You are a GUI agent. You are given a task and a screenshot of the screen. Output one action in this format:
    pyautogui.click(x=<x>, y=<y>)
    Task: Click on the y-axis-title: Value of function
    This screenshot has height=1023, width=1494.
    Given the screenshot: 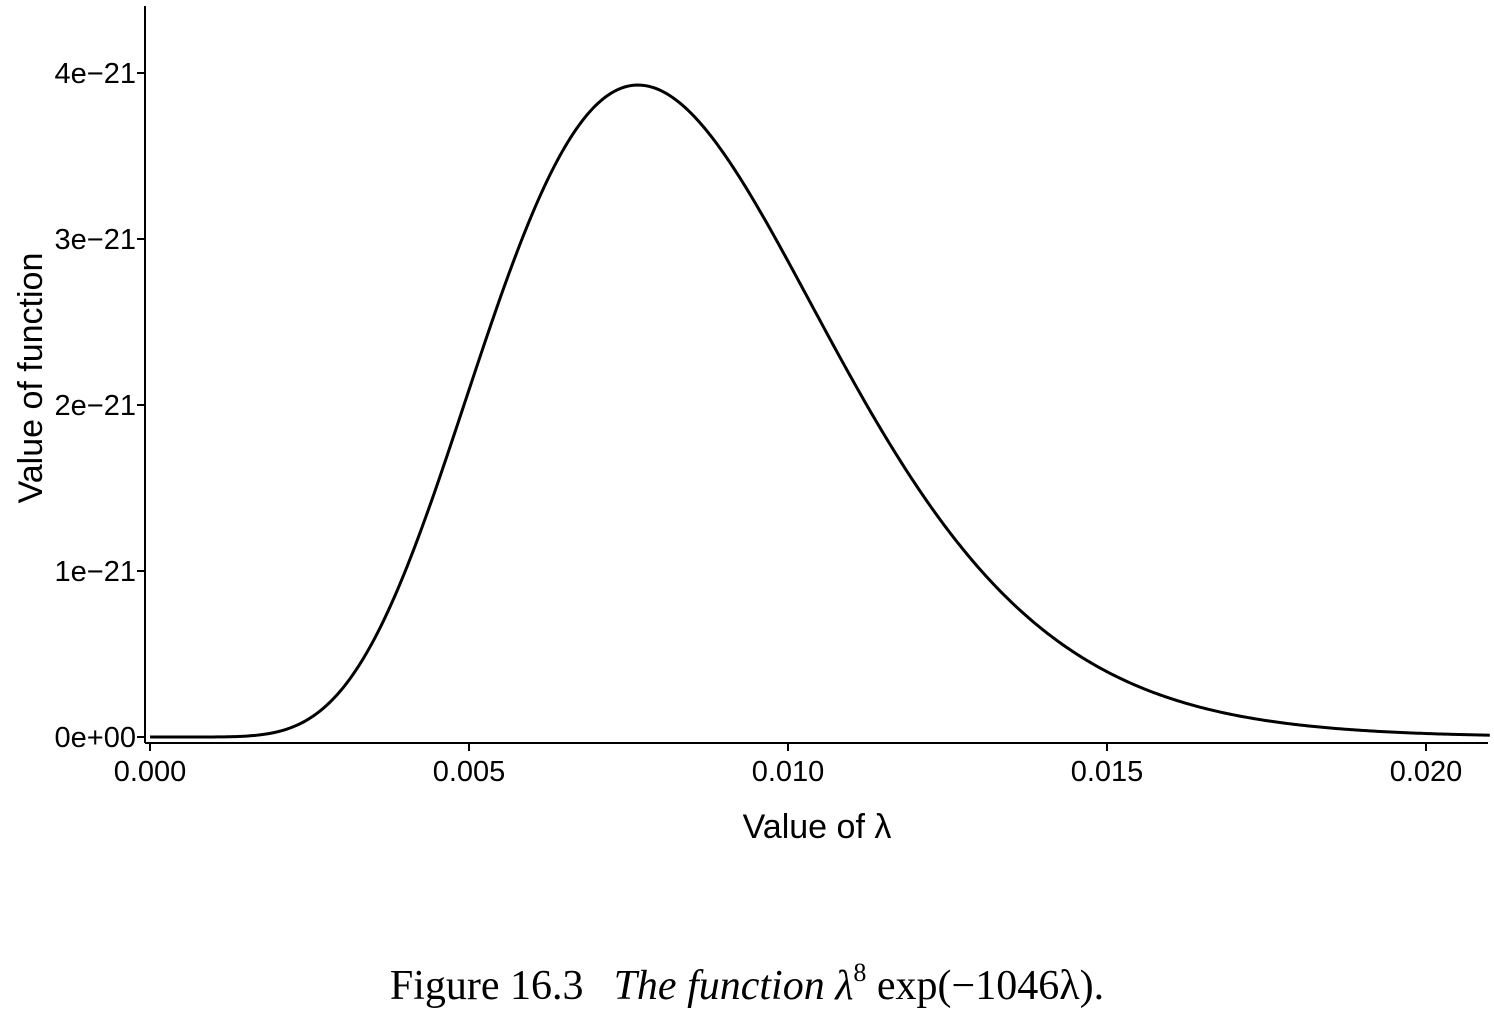 What is the action you would take?
    pyautogui.click(x=31, y=378)
    